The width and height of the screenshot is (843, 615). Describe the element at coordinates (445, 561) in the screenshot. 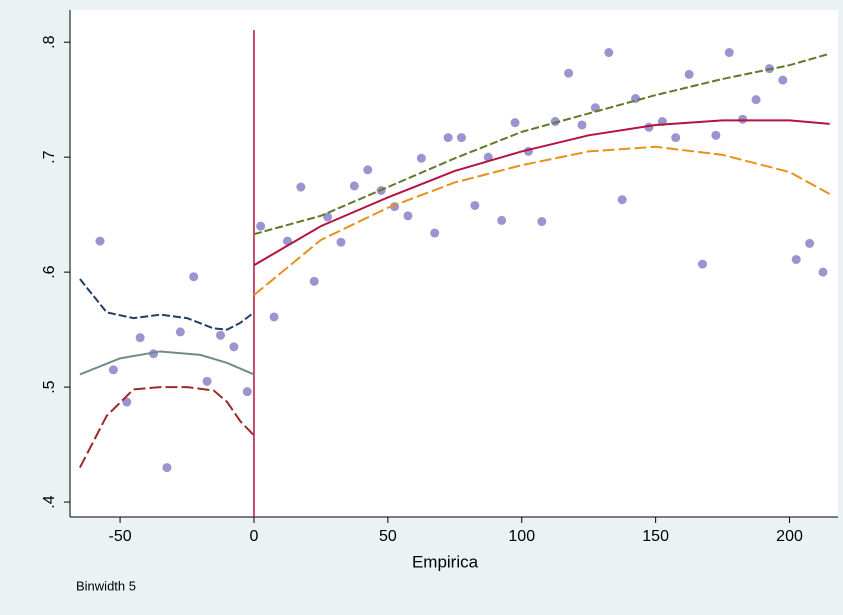

I see `x-axis-label: Empirica` at that location.